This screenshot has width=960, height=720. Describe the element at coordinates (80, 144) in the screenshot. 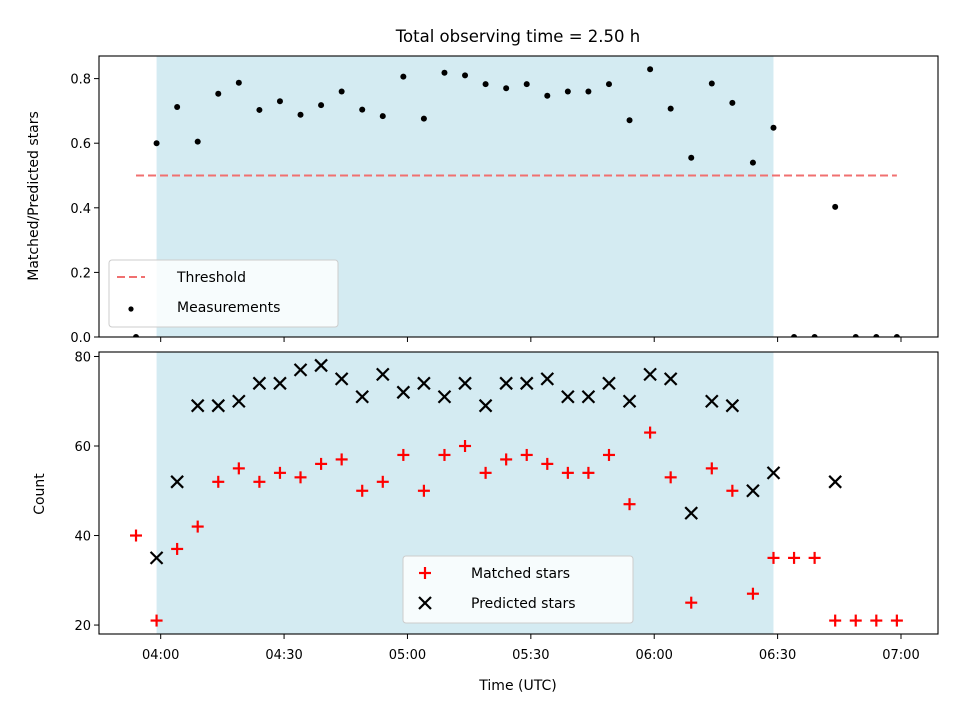

I see `y-tick-label: 0.6` at that location.